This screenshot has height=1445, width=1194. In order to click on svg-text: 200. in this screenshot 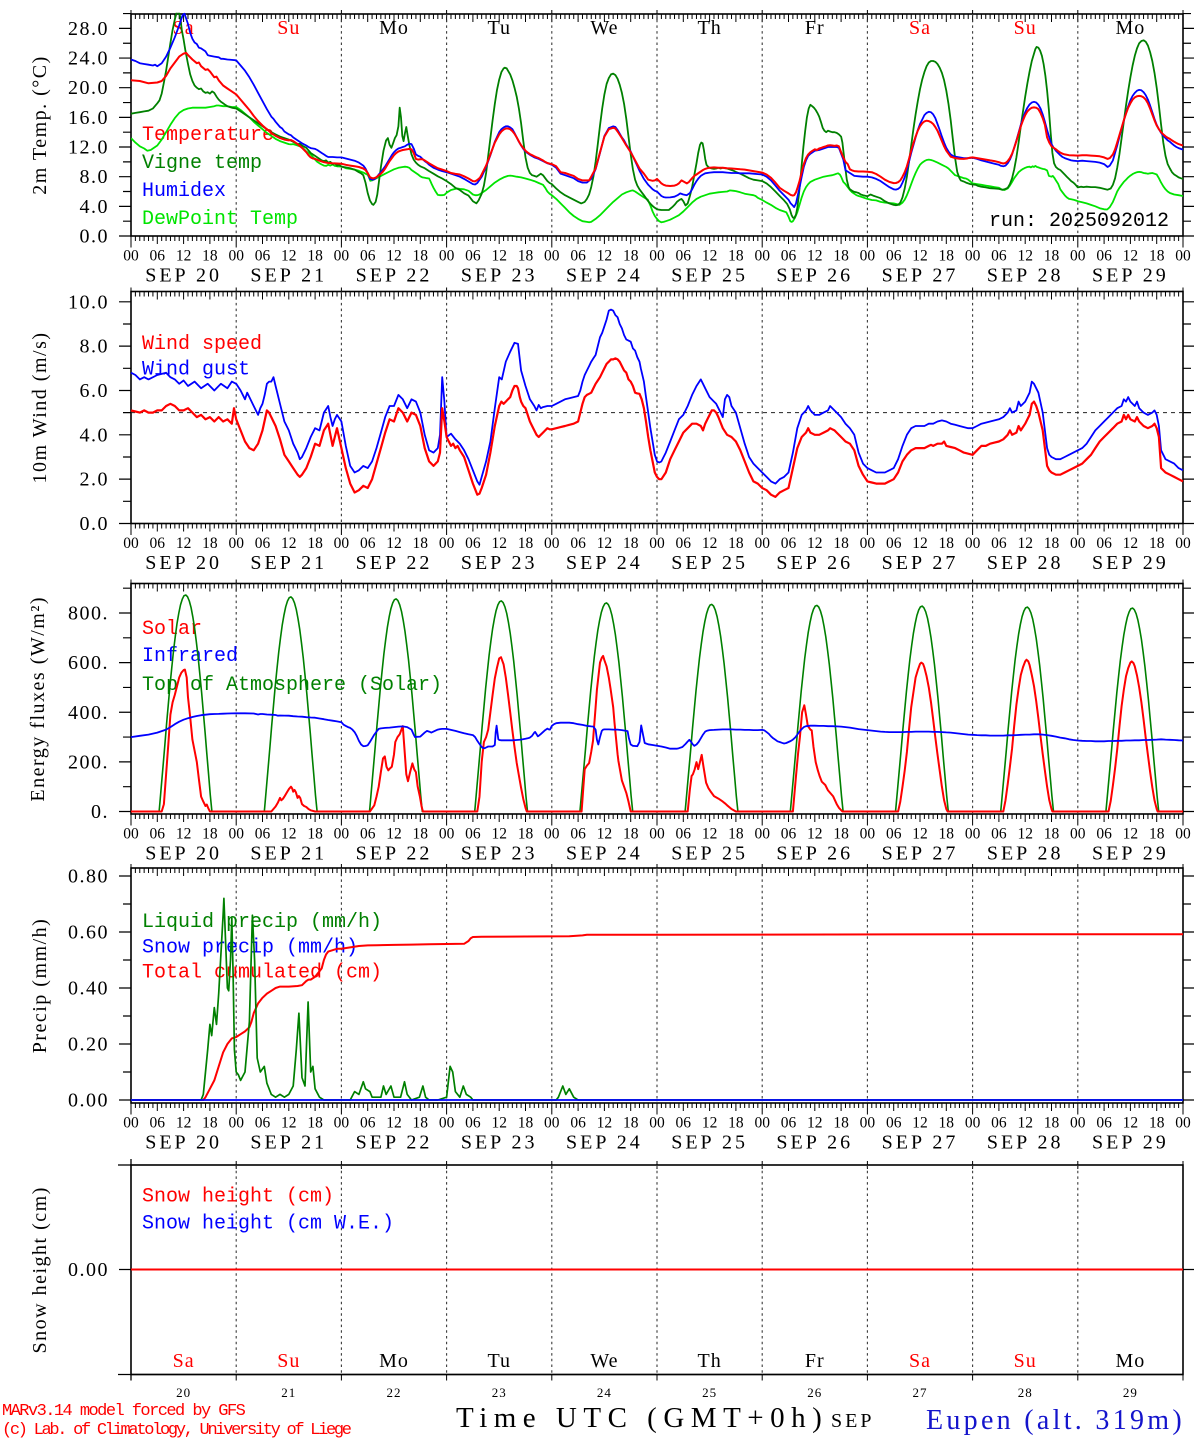, I will do `click(88, 762)`.